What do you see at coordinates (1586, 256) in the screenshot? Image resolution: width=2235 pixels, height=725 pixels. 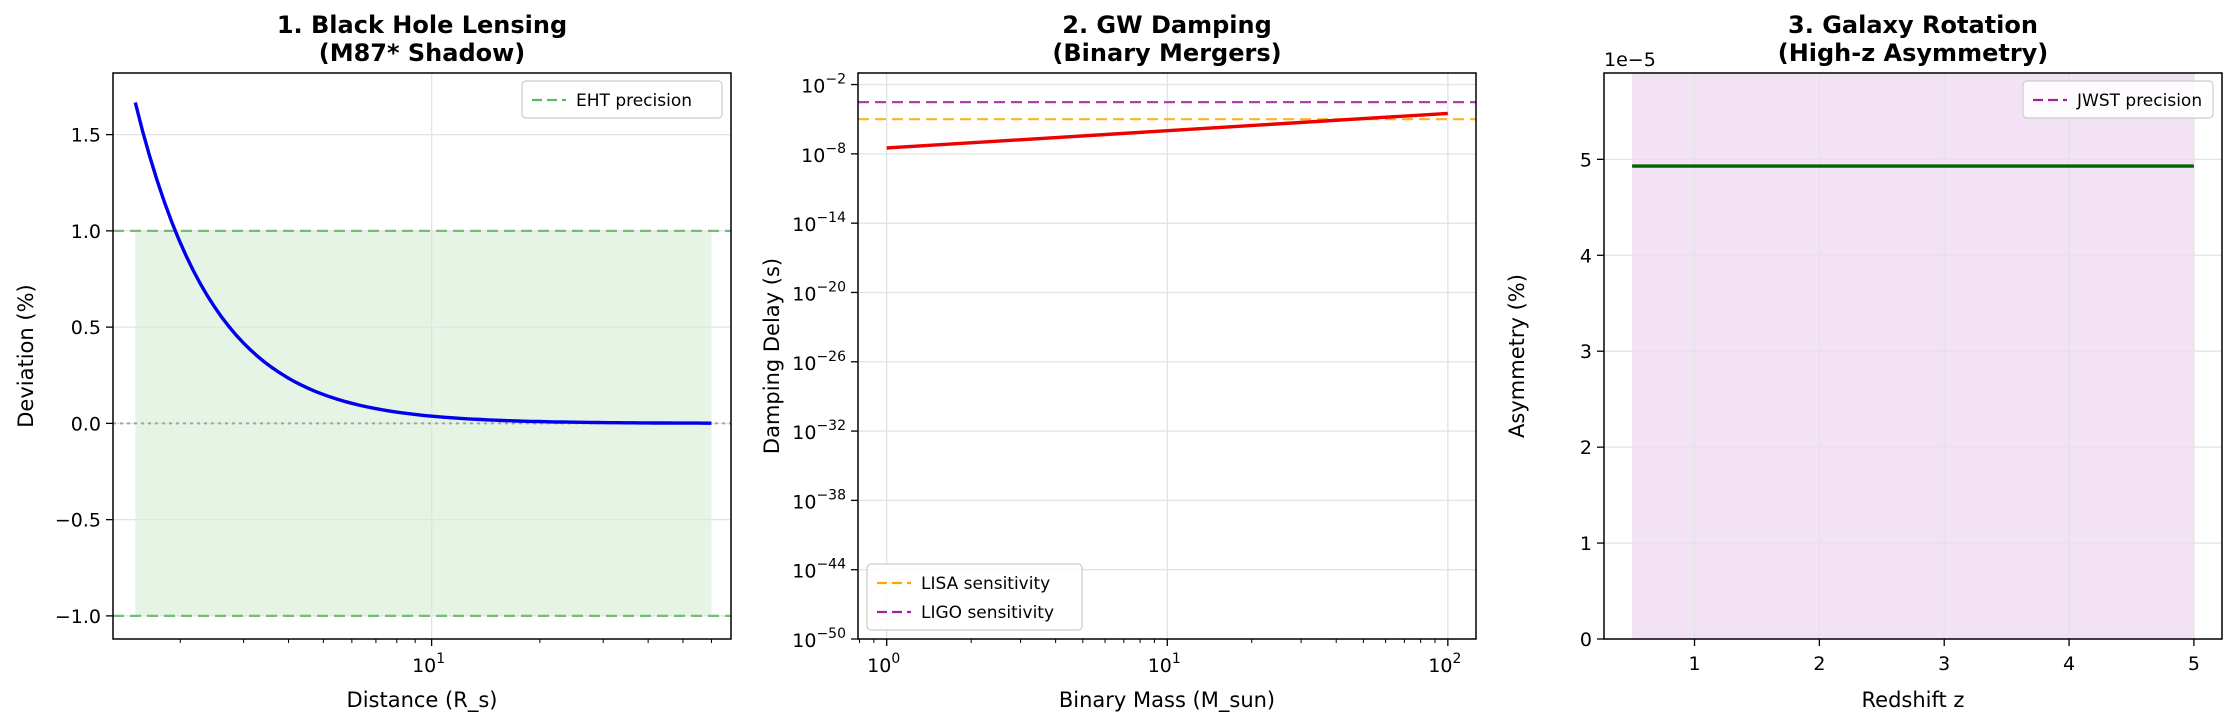 I see `y-tick-label: 4` at bounding box center [1586, 256].